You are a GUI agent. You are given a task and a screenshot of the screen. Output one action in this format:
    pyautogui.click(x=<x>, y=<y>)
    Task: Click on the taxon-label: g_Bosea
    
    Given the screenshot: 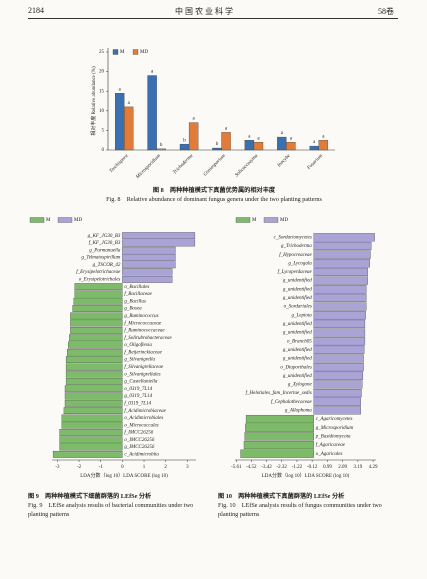 What is the action you would take?
    pyautogui.click(x=133, y=309)
    